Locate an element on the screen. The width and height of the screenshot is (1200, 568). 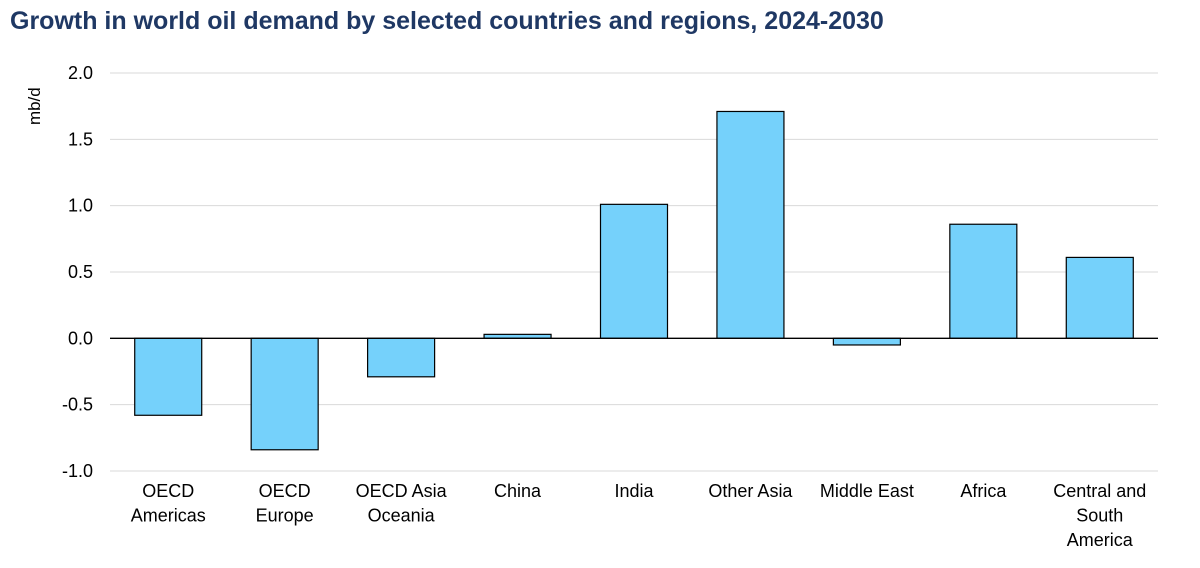
x-category-label-line: Middle East is located at coordinates (867, 491).